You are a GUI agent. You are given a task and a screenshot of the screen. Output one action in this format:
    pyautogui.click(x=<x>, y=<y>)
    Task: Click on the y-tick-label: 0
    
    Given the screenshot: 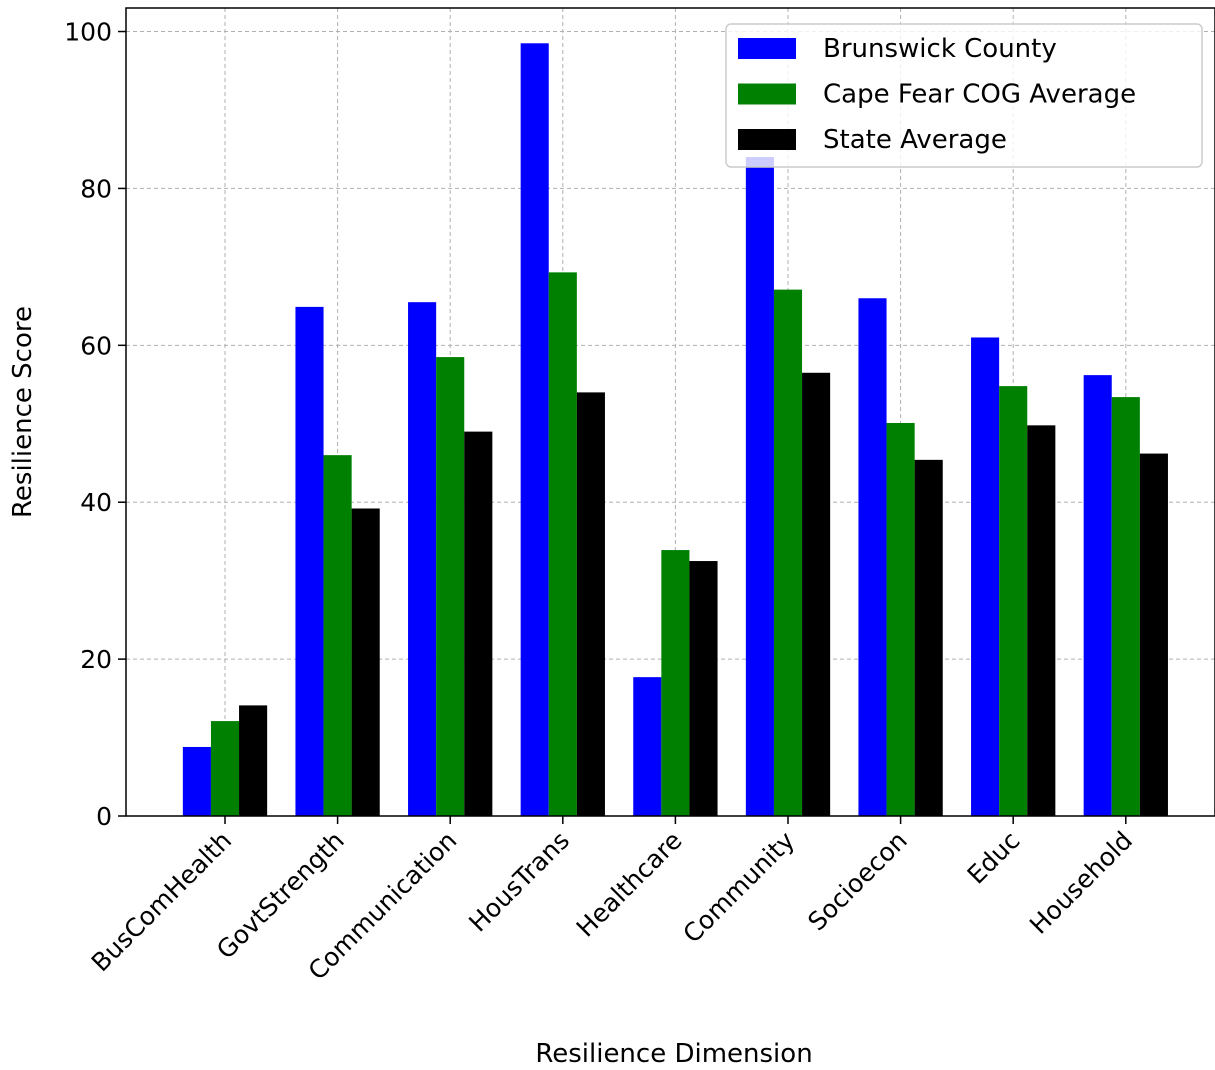 What is the action you would take?
    pyautogui.click(x=104, y=816)
    